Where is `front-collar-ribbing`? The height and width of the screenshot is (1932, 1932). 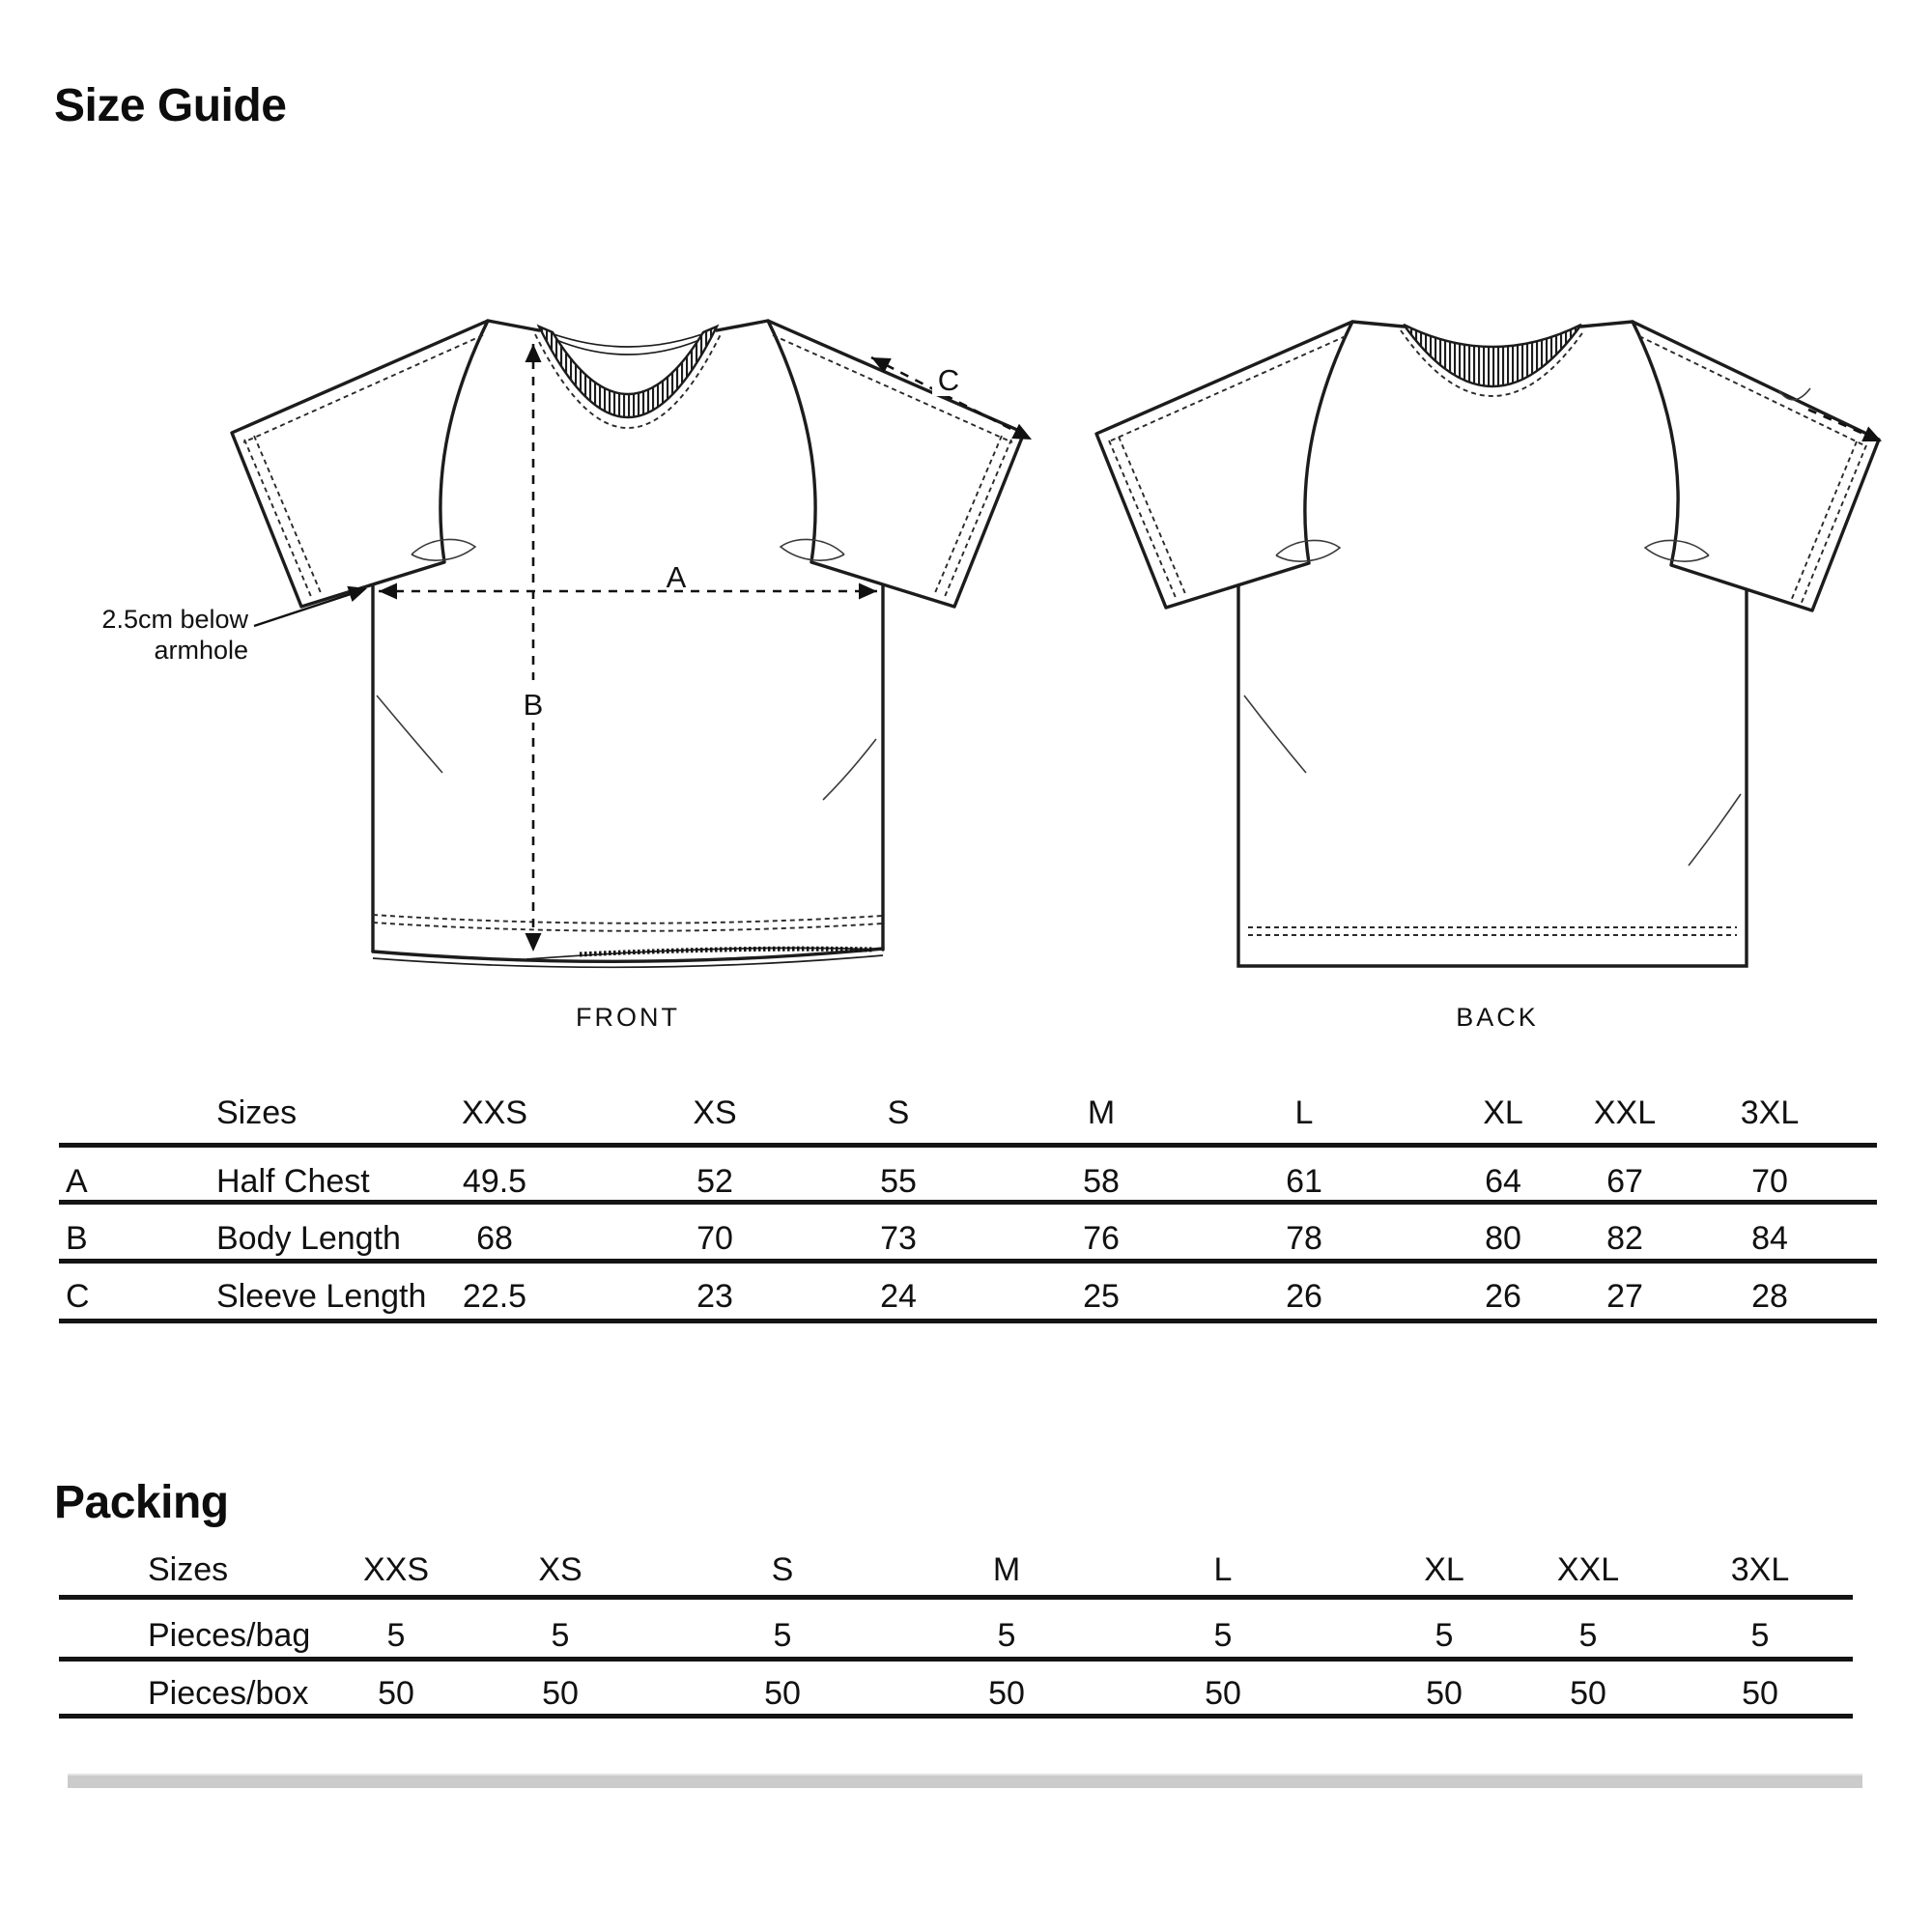
front-collar-ribbing is located at coordinates (628, 371).